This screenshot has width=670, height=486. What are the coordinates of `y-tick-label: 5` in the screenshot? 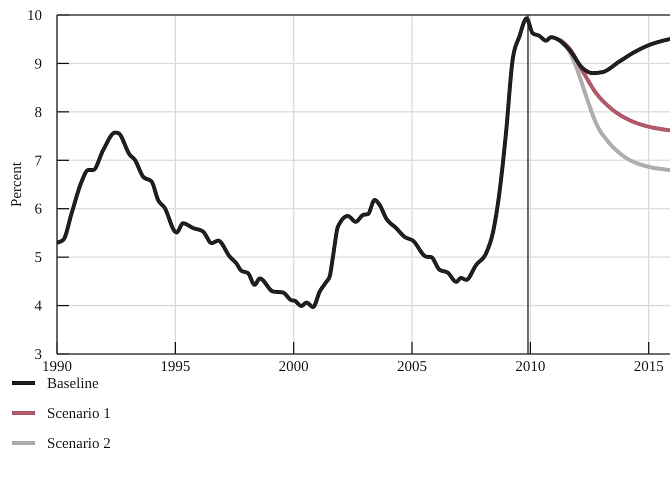 It's located at (38, 258).